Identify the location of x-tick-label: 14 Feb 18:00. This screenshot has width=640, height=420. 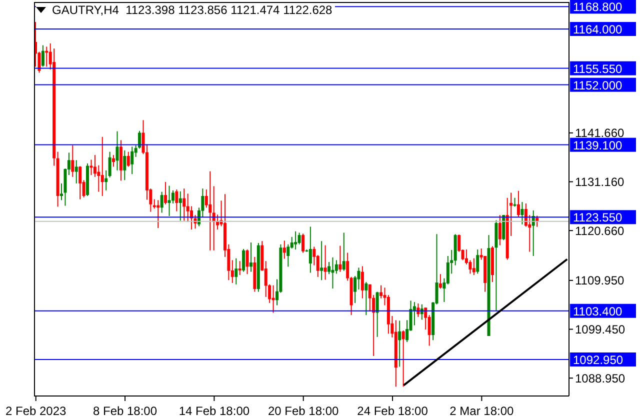
(214, 411).